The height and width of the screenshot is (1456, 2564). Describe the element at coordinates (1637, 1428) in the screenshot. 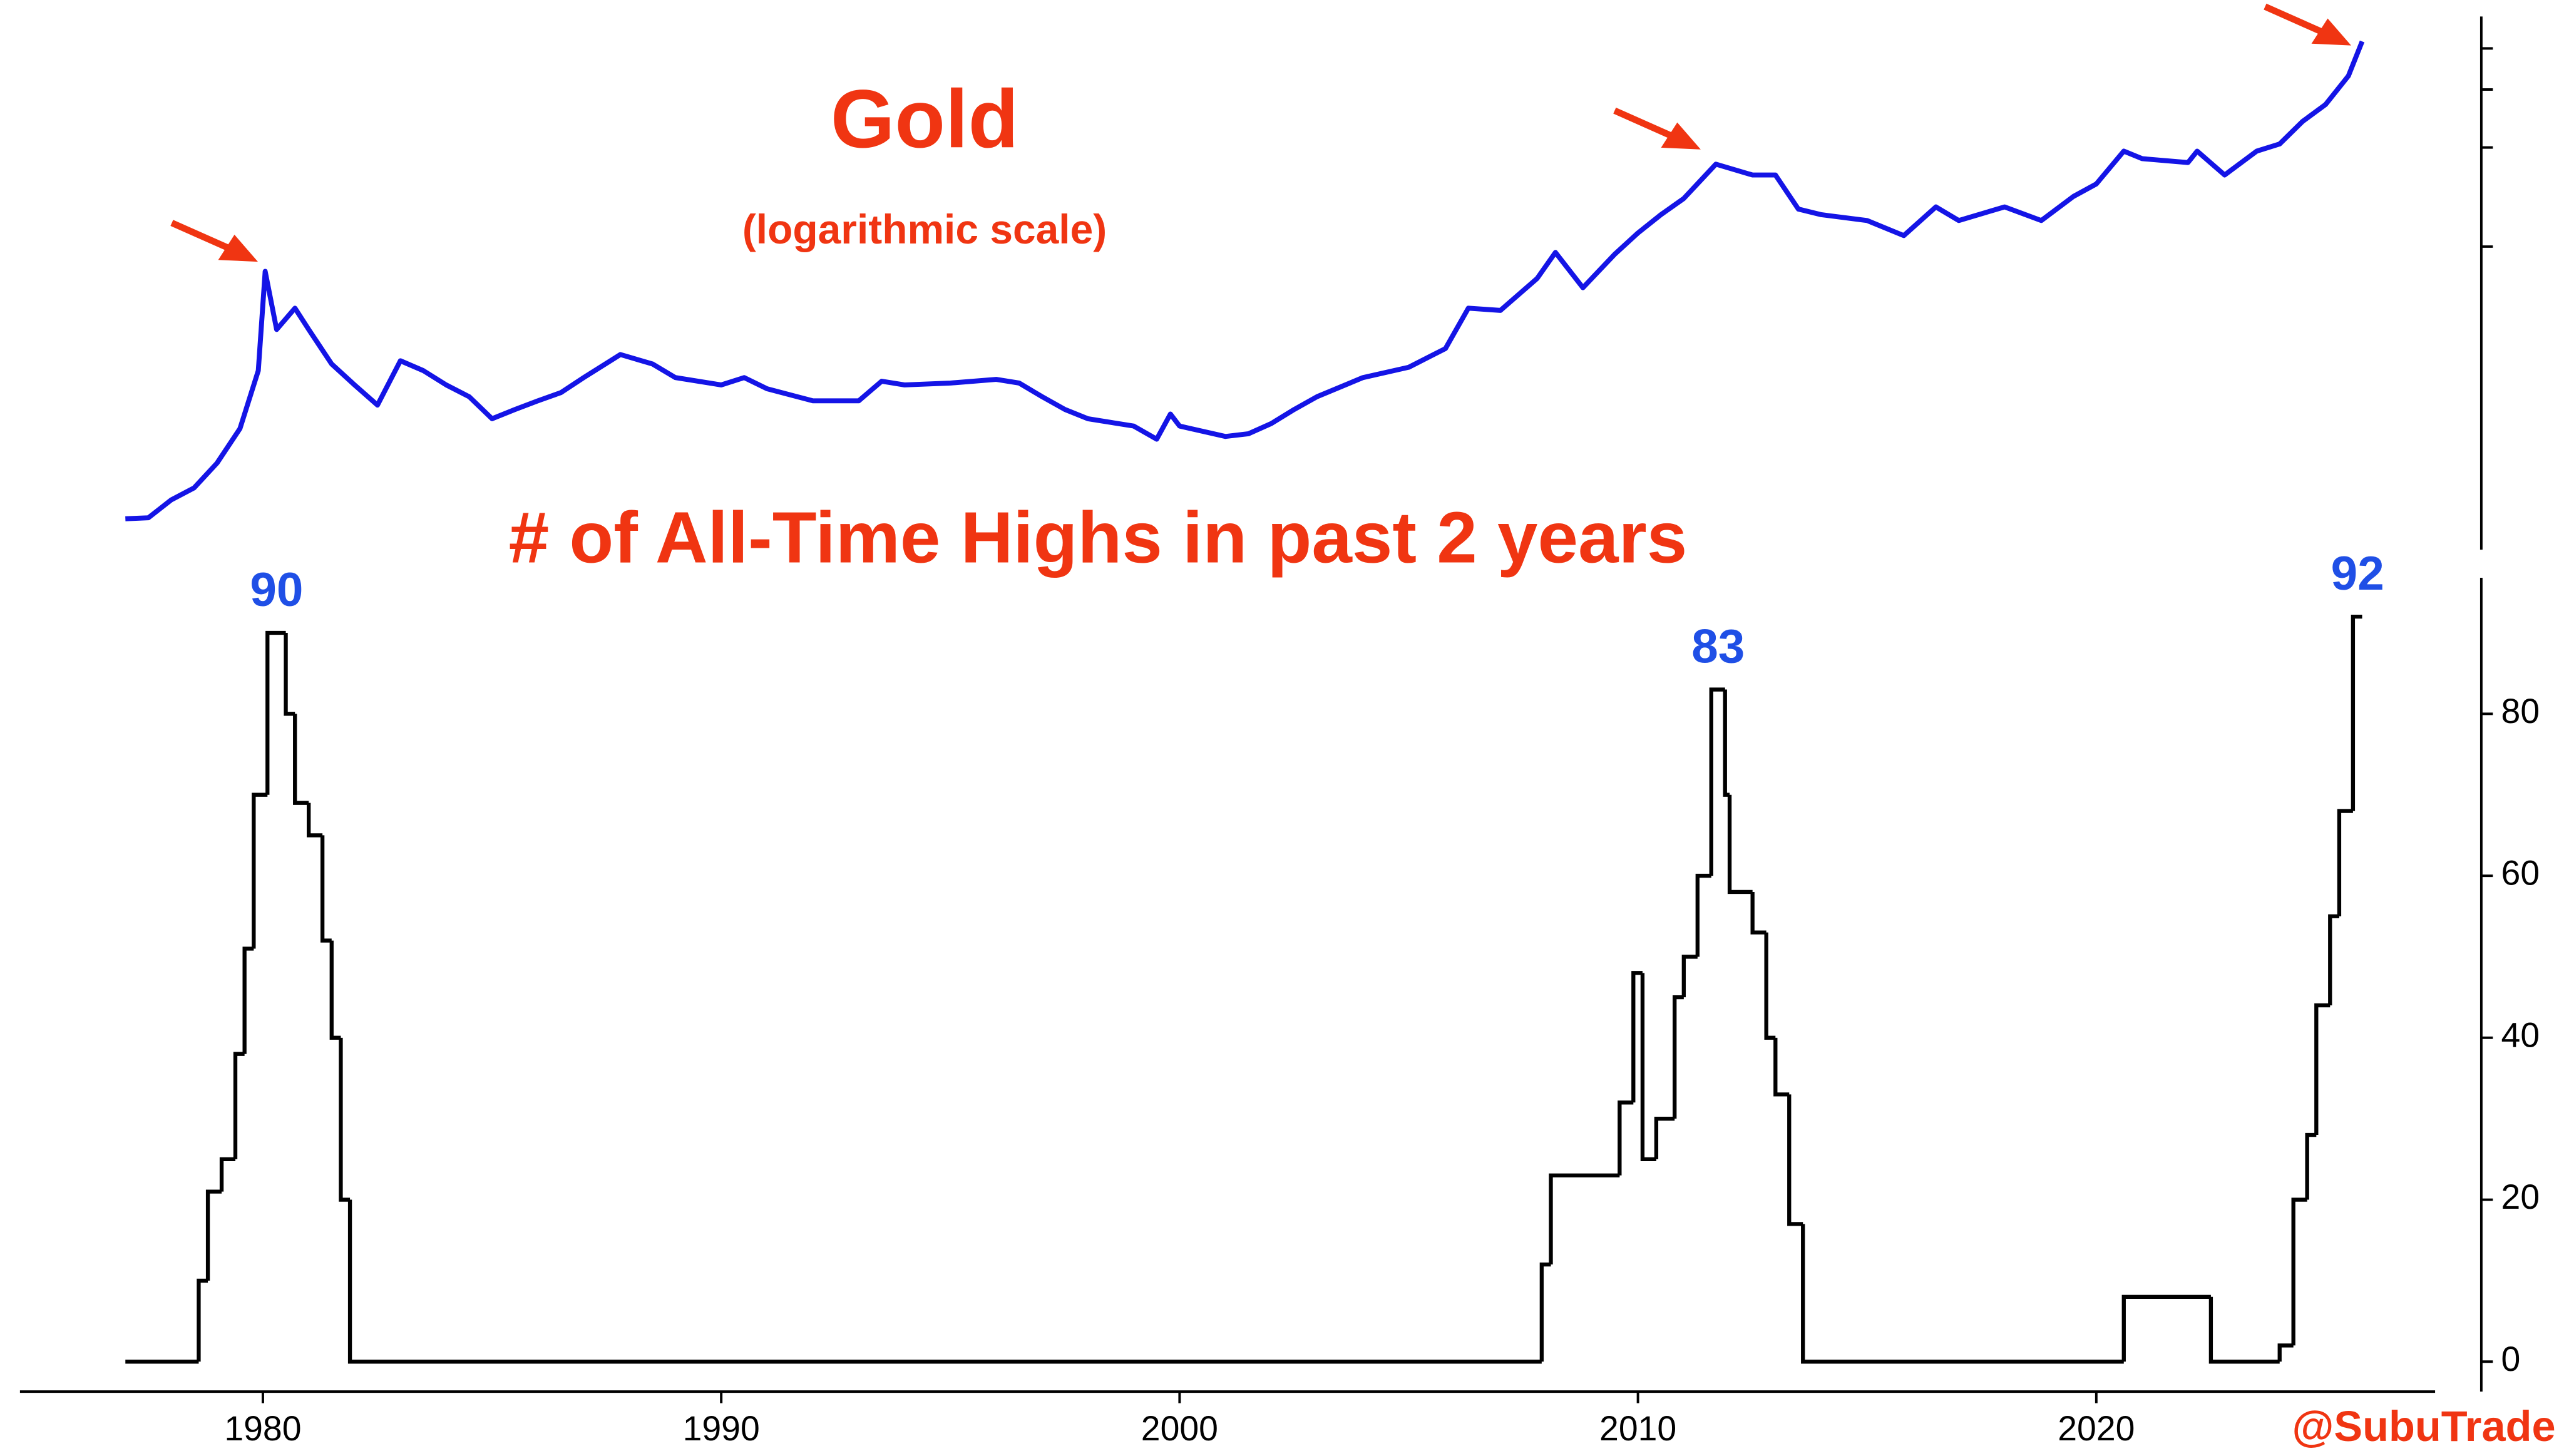

I see `x-tick-label: 2010` at that location.